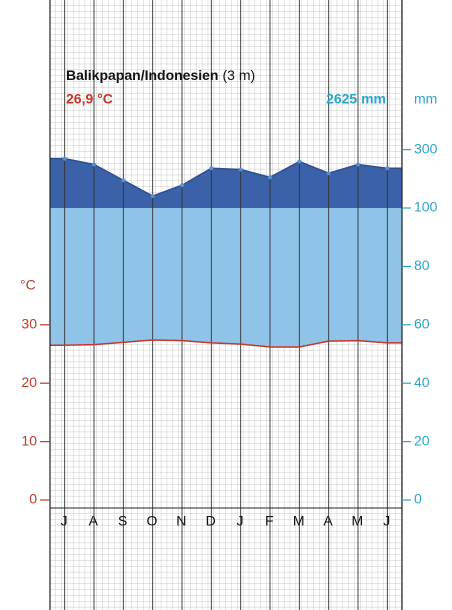 The height and width of the screenshot is (610, 452). What do you see at coordinates (122, 521) in the screenshot?
I see `x-tick-label: S` at bounding box center [122, 521].